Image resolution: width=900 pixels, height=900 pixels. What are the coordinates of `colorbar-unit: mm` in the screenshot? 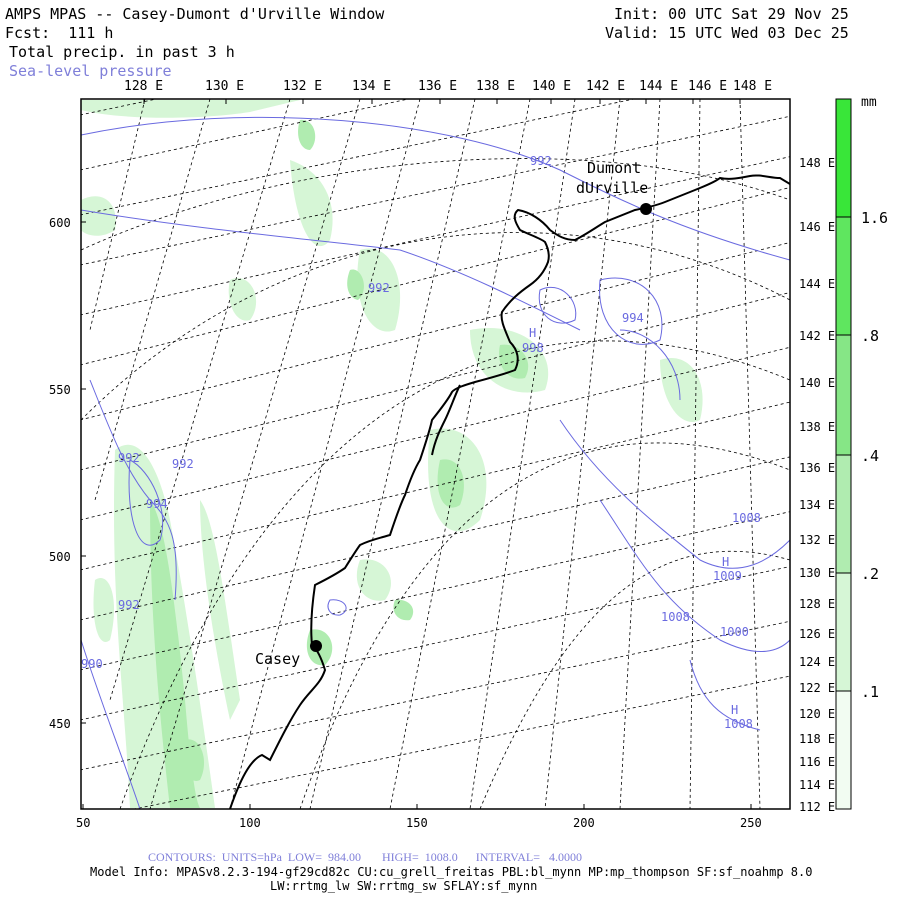 It's located at (869, 102).